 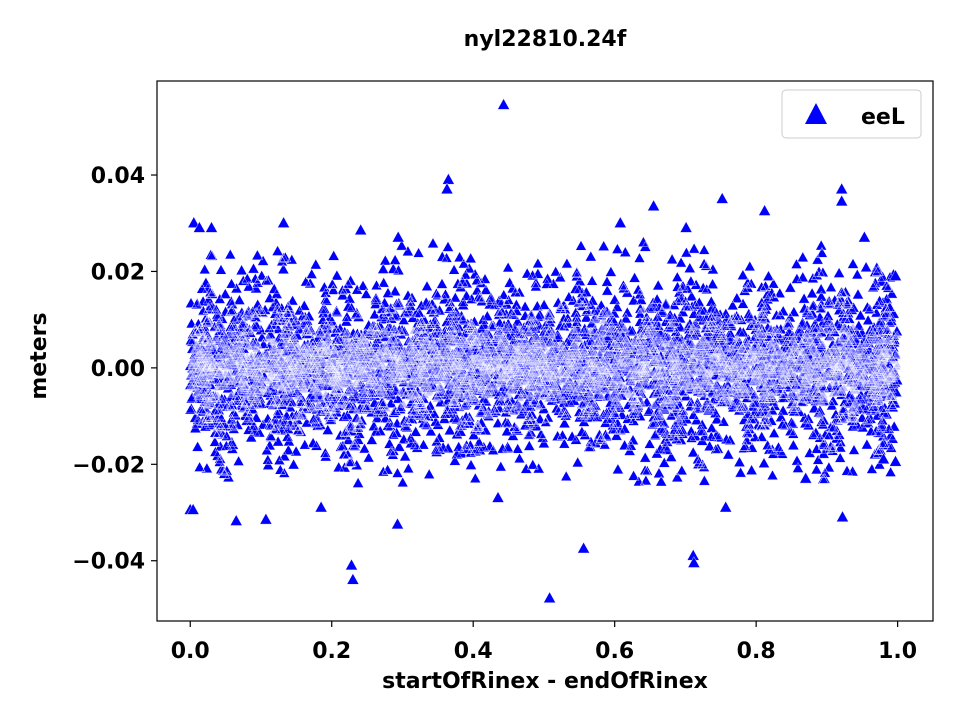 What do you see at coordinates (118, 369) in the screenshot?
I see `y-tick-label: 0.00` at bounding box center [118, 369].